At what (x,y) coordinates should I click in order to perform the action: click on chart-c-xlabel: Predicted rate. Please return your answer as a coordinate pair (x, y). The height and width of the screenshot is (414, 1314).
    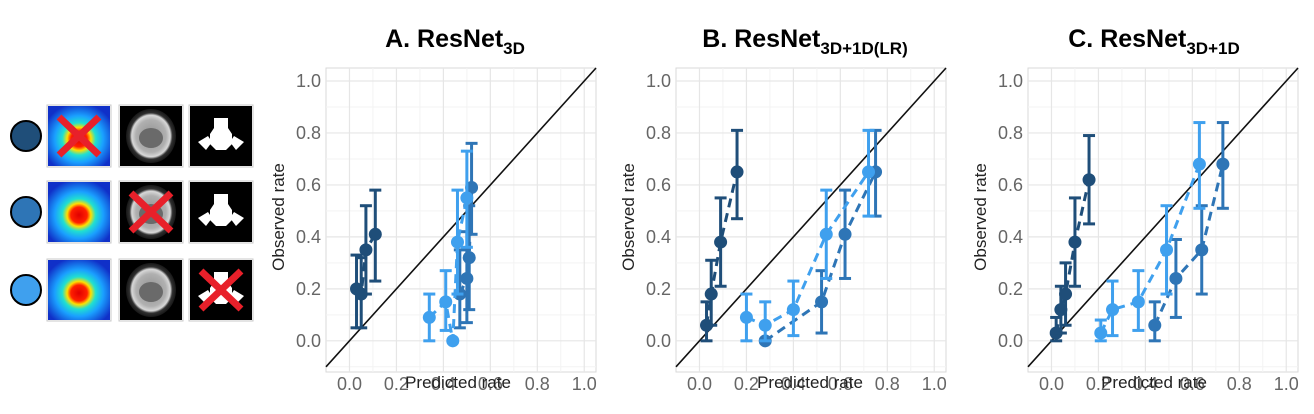
    Looking at the image, I should click on (1154, 382).